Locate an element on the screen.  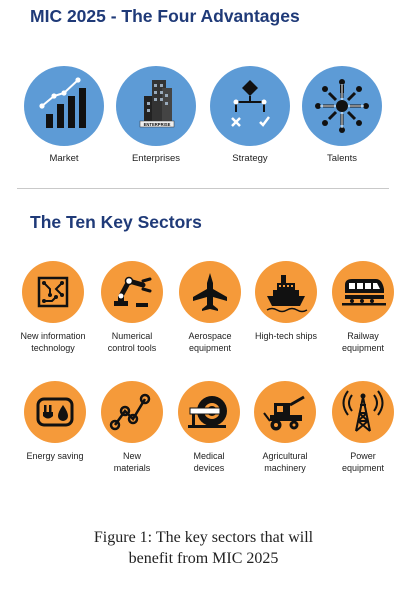
transmission-tower-icon is located at coordinates (363, 411).